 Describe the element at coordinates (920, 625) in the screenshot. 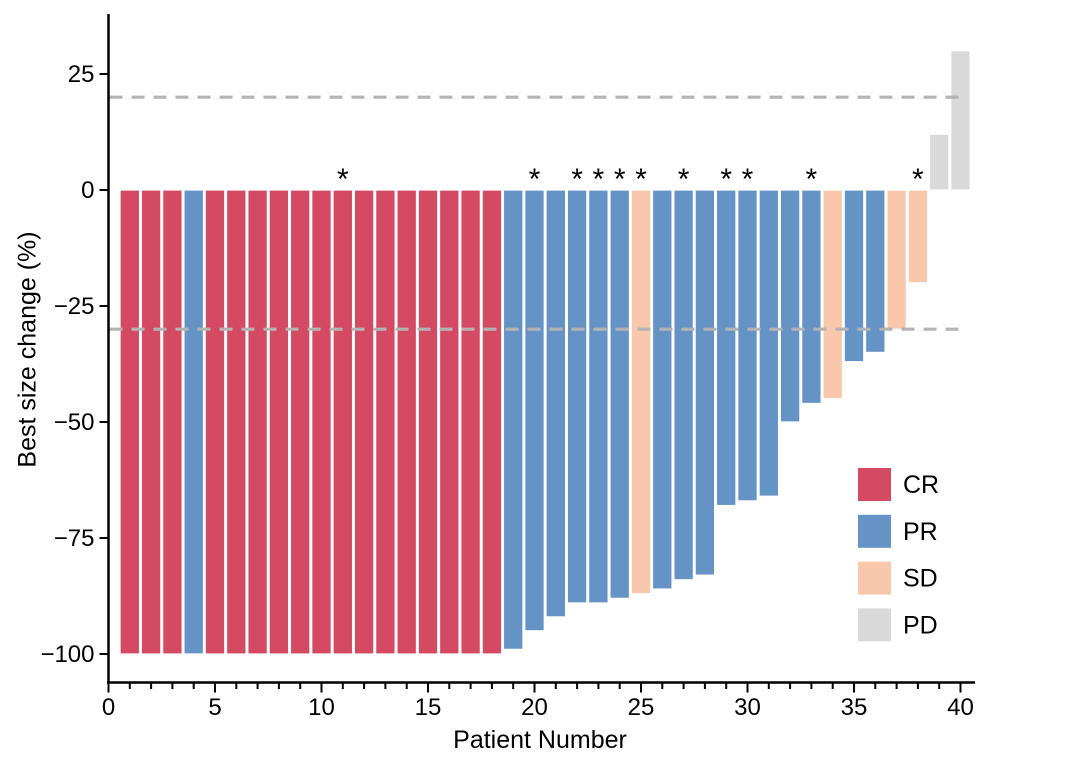

I see `legend-label-PD: PD` at that location.